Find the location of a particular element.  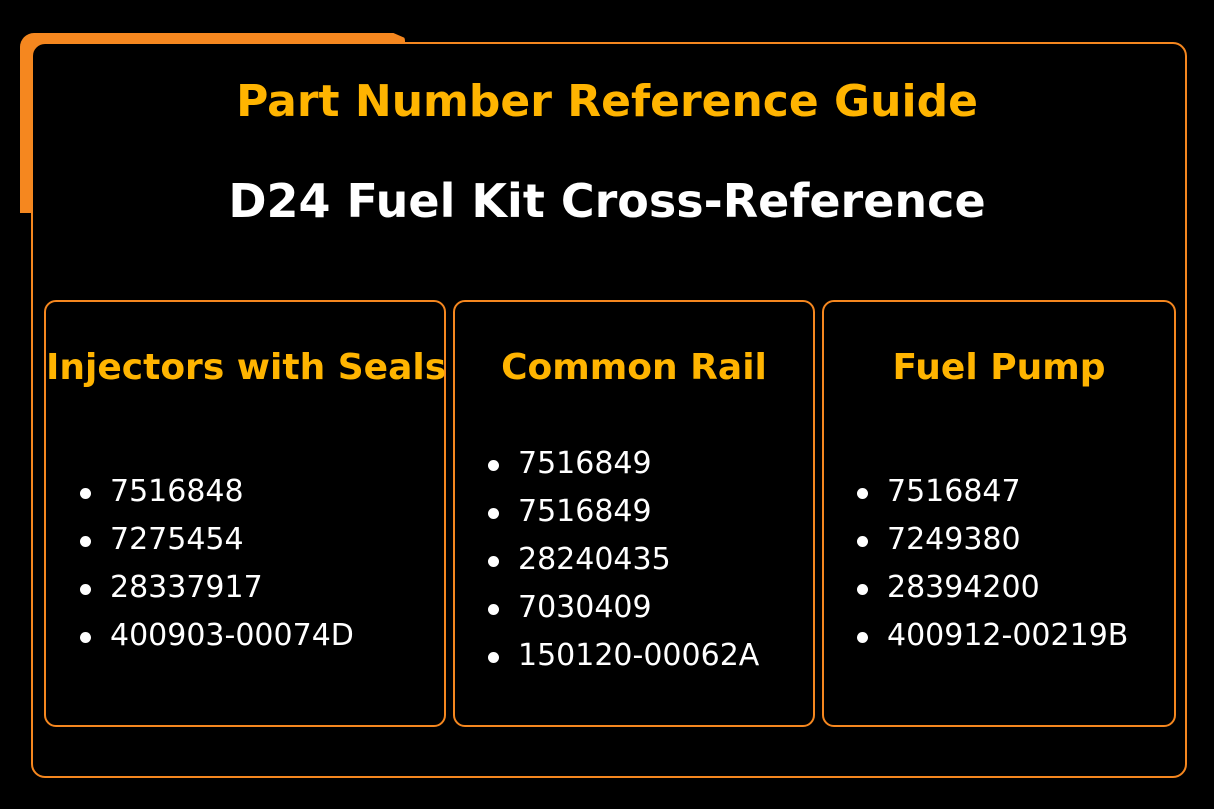

list-item: 28240435 is located at coordinates (623, 560).